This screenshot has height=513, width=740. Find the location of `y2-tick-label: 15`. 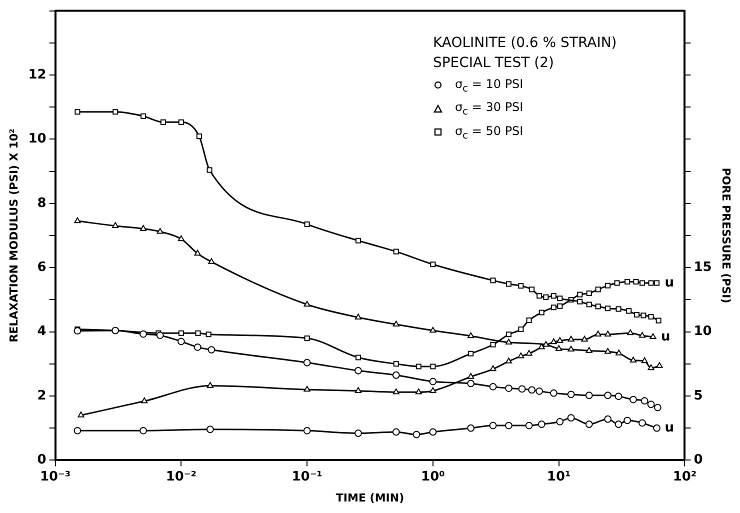

y2-tick-label: 15 is located at coordinates (703, 267).